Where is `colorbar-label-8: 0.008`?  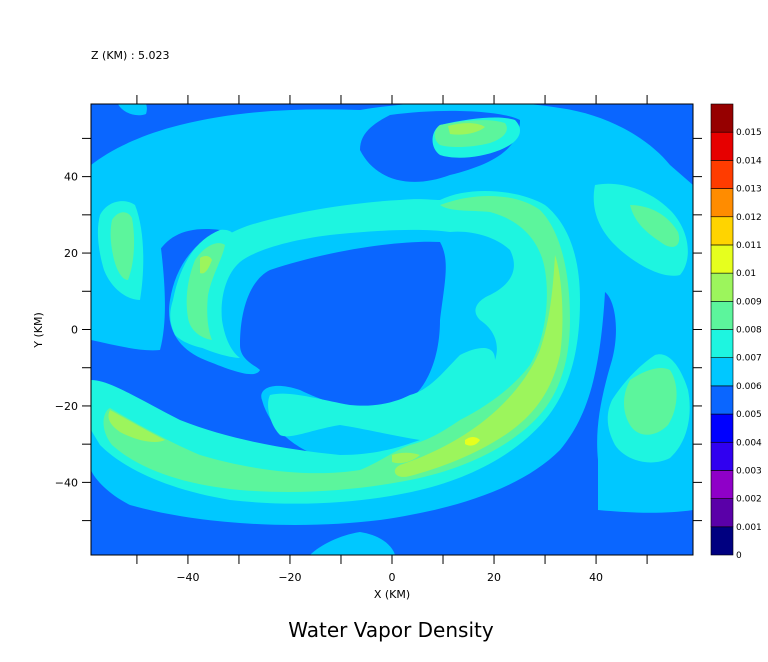 colorbar-label-8: 0.008 is located at coordinates (749, 331).